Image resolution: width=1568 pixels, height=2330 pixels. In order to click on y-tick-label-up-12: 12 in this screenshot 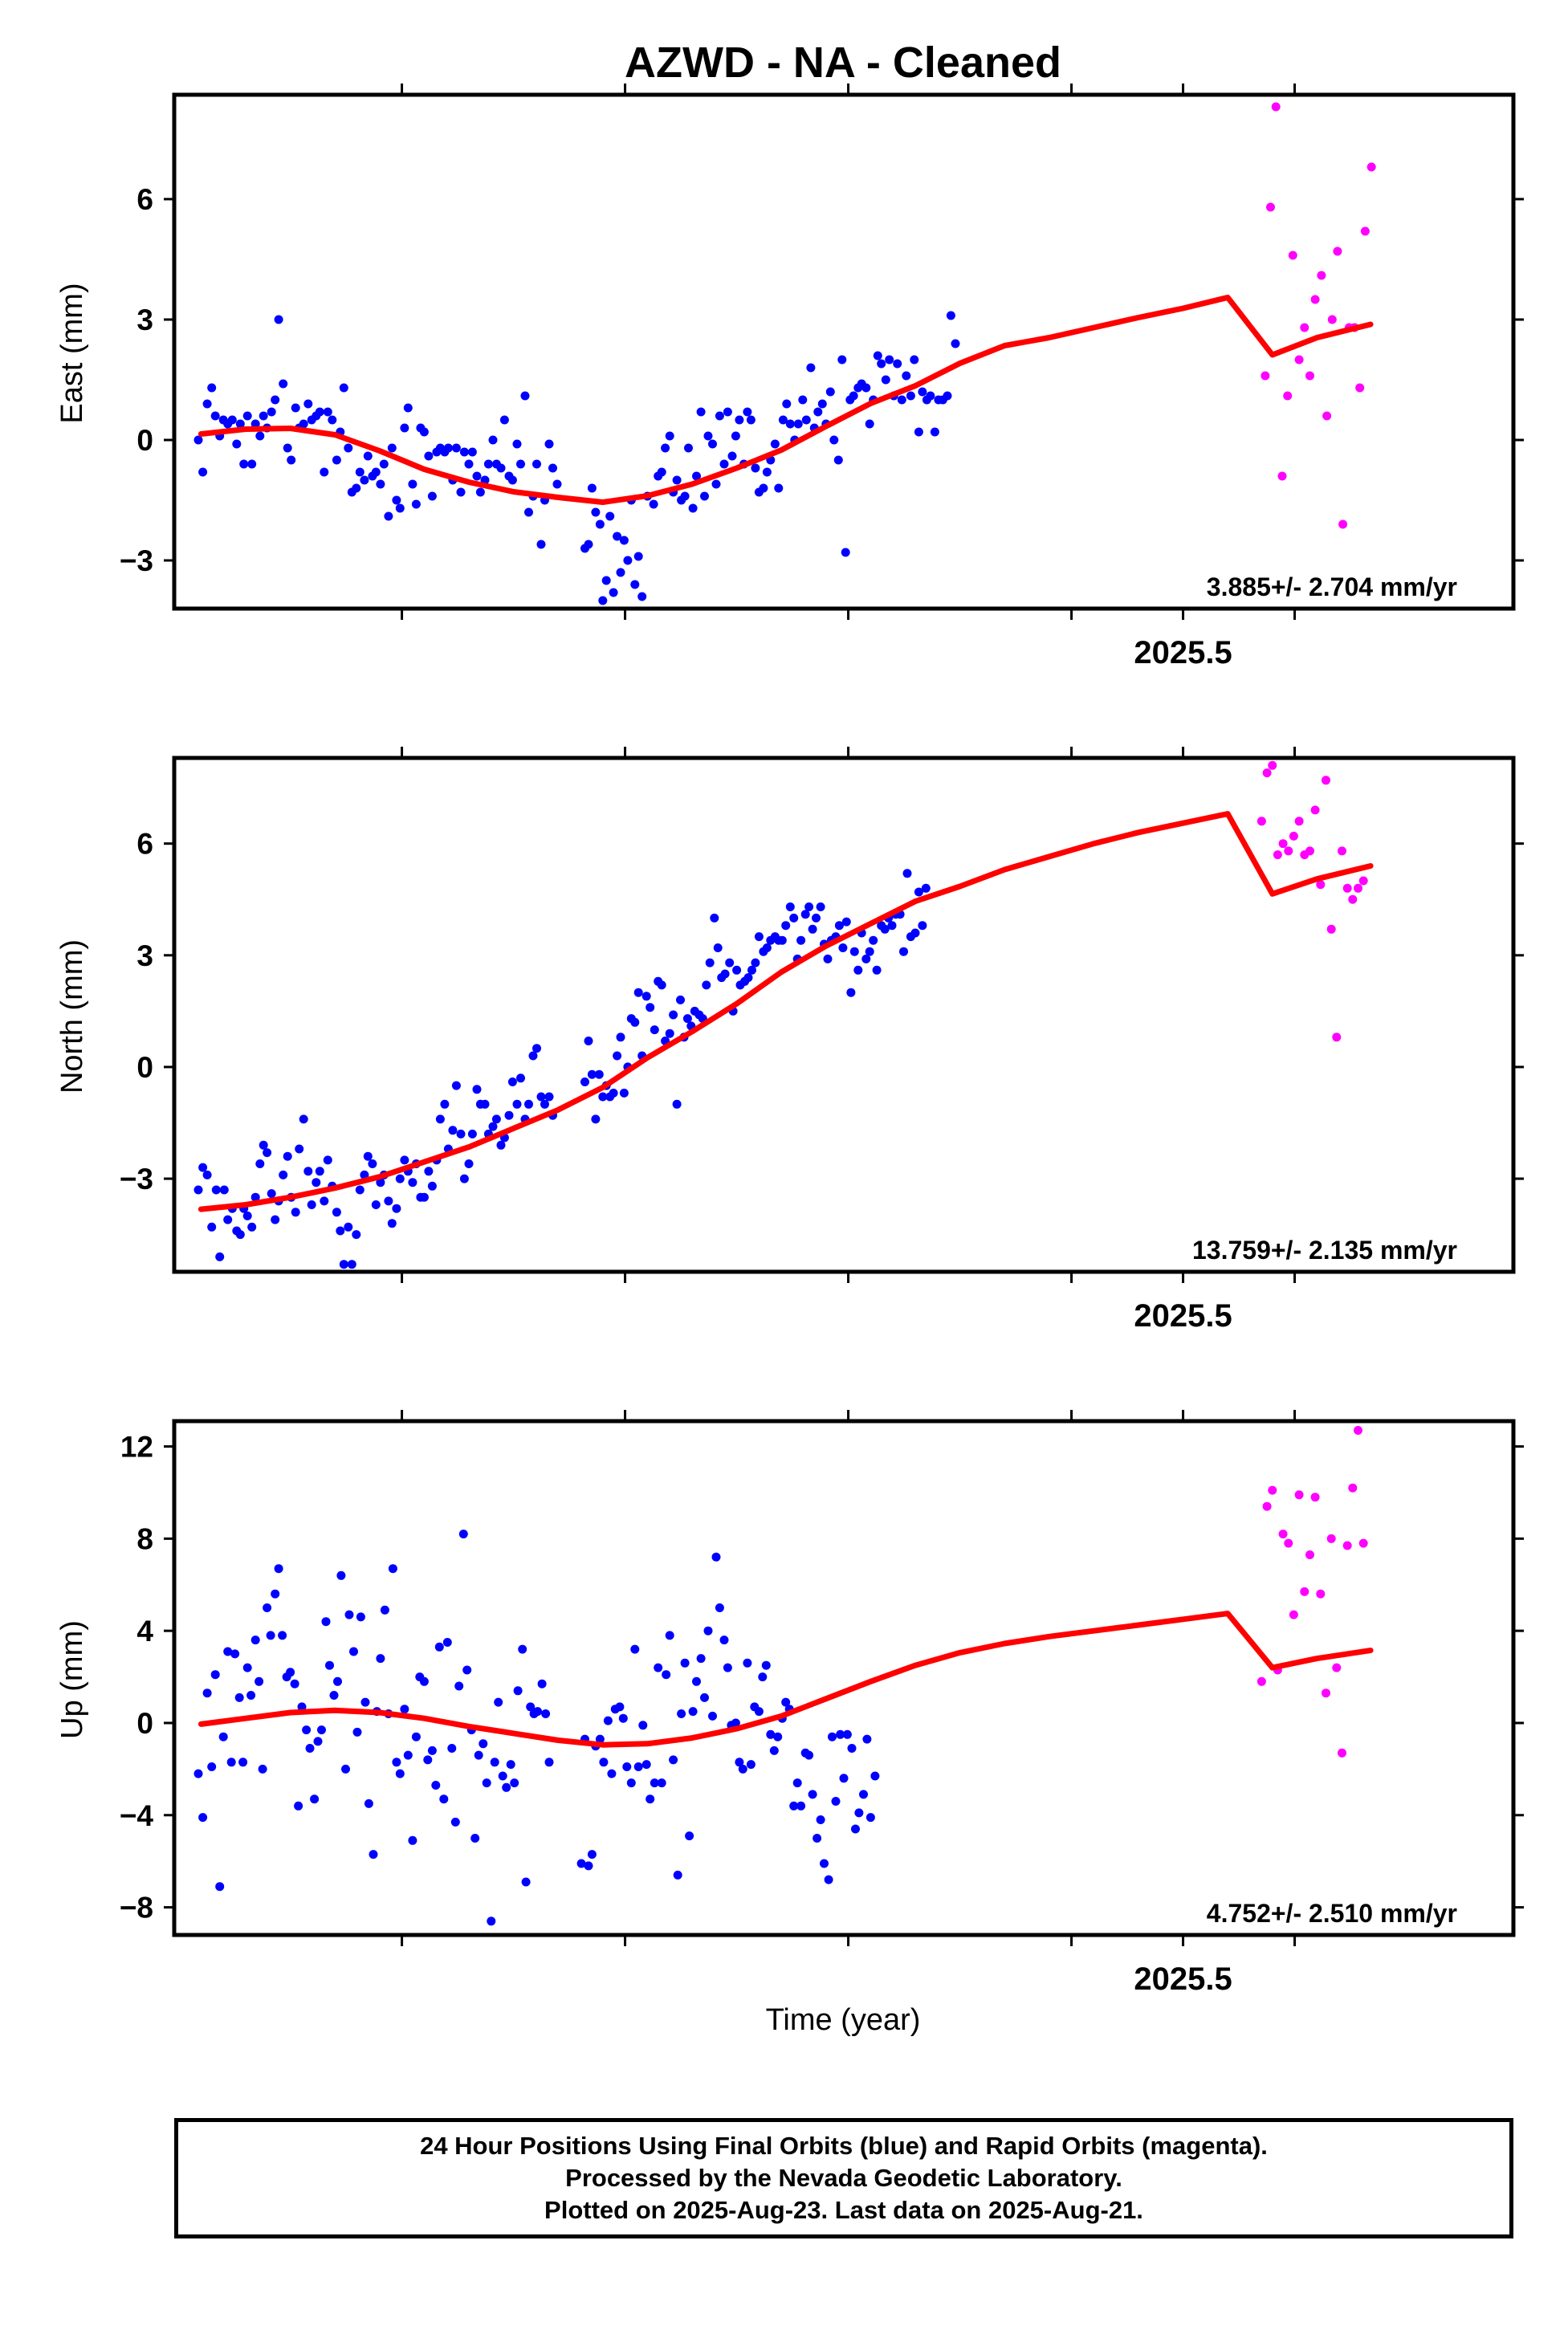, I will do `click(136, 1447)`.